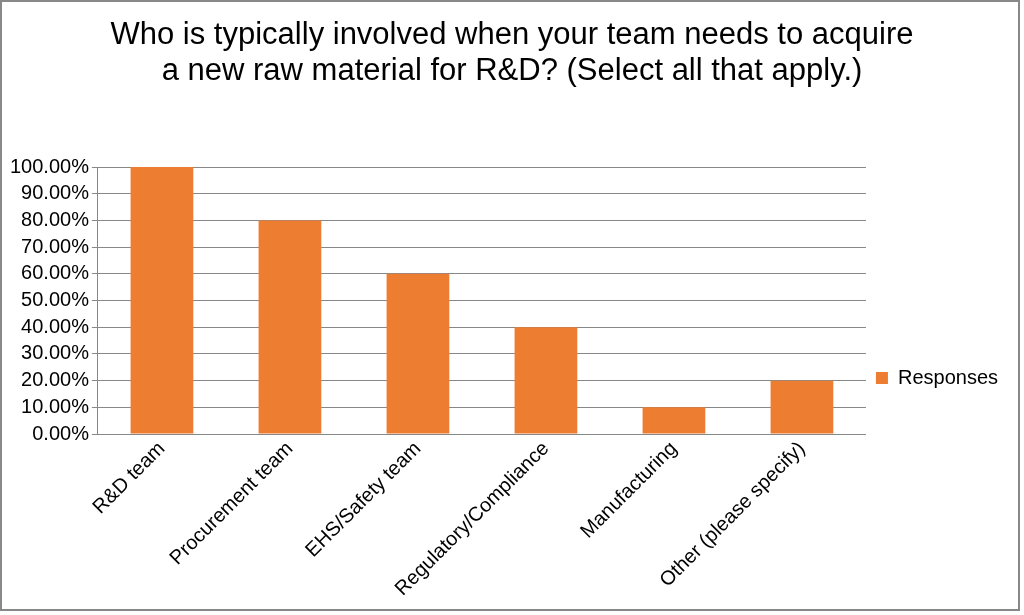  What do you see at coordinates (512, 52) in the screenshot?
I see `chart-title: Who is typically involved when your team needs to acquire a new raw material for R&D? (Select all that apply.)` at bounding box center [512, 52].